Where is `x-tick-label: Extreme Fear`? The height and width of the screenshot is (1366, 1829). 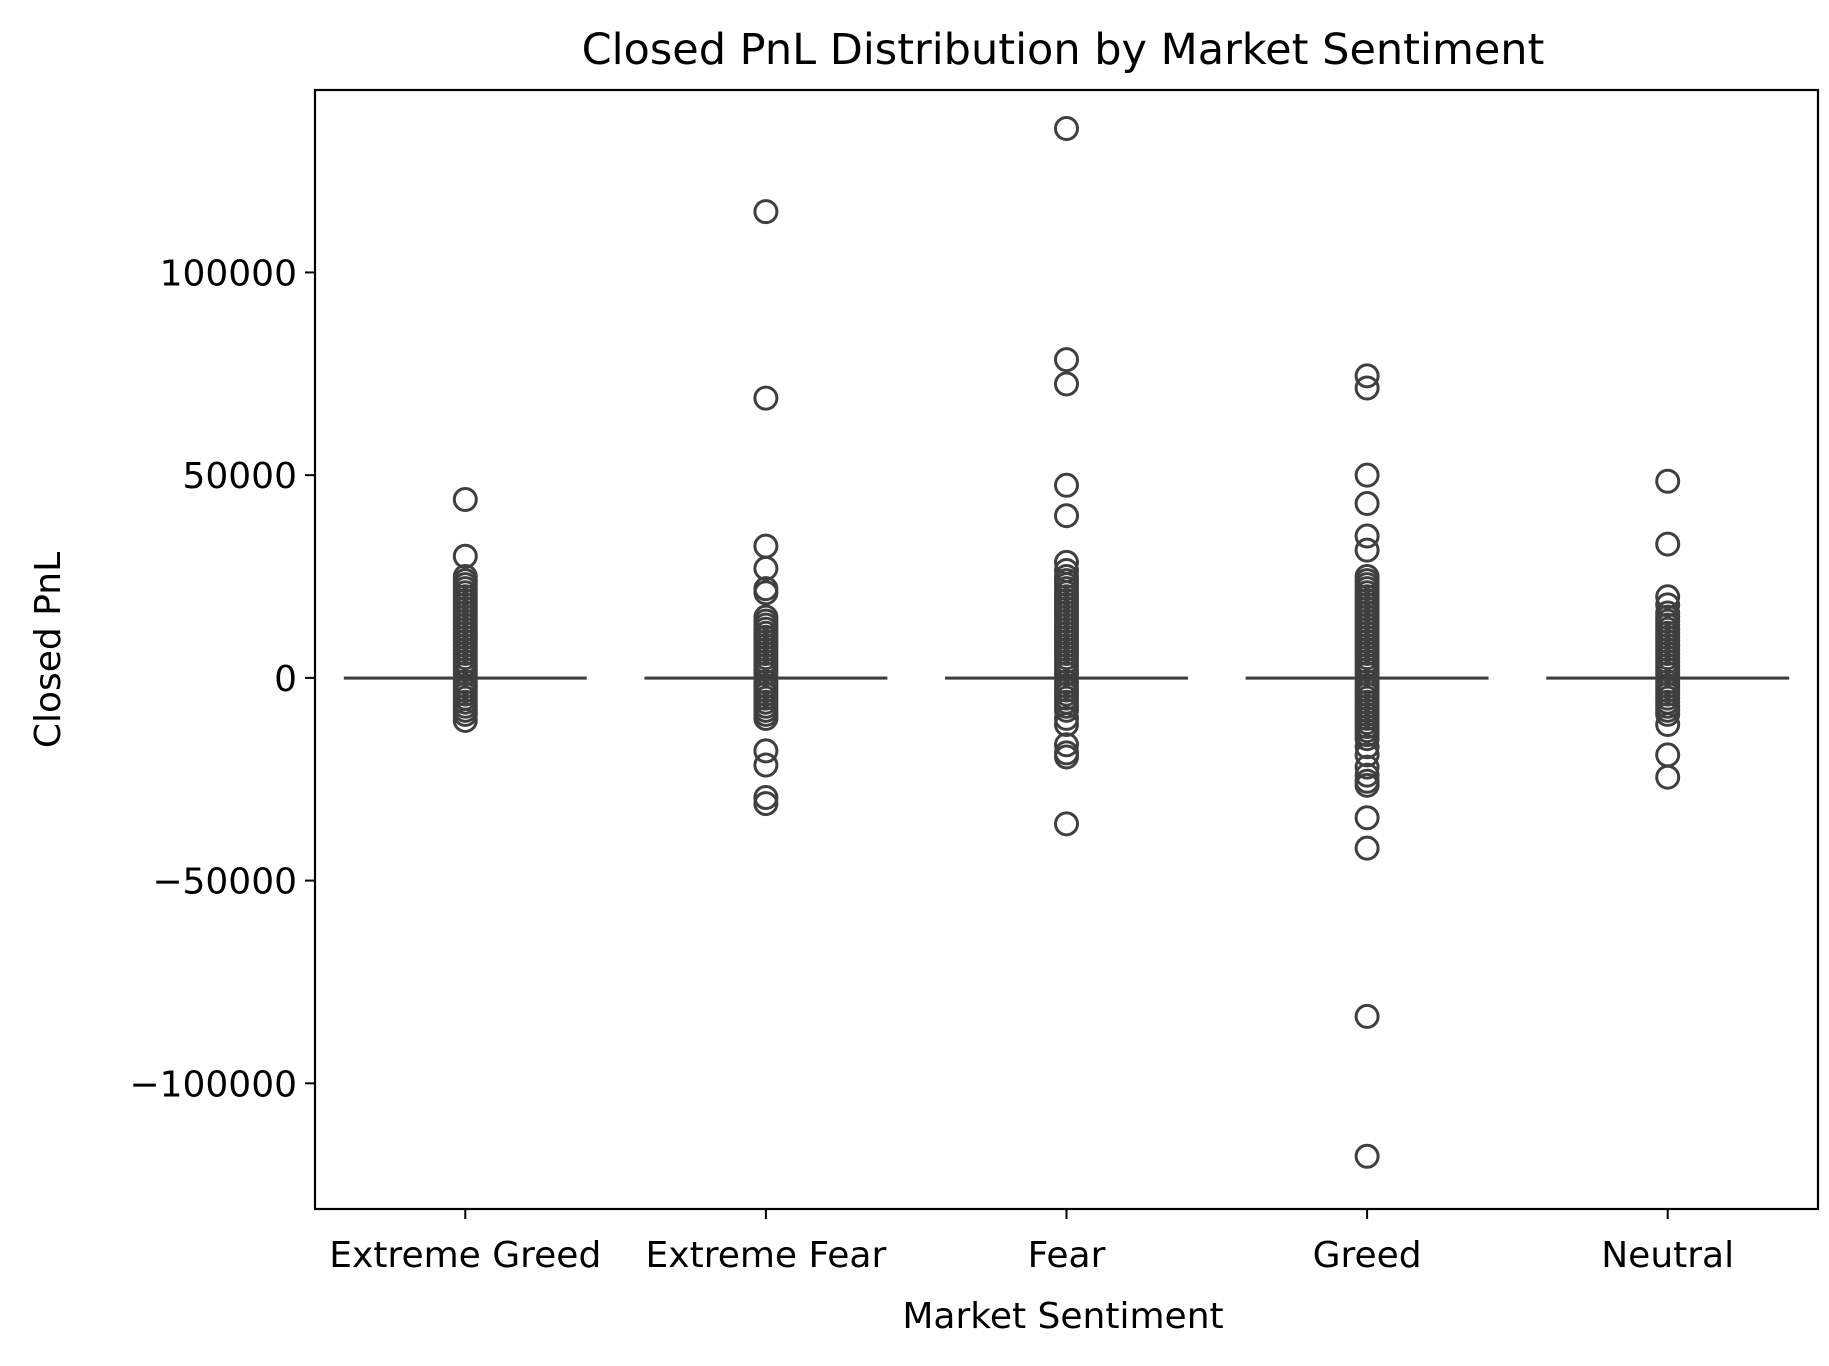
x-tick-label: Extreme Fear is located at coordinates (766, 1255).